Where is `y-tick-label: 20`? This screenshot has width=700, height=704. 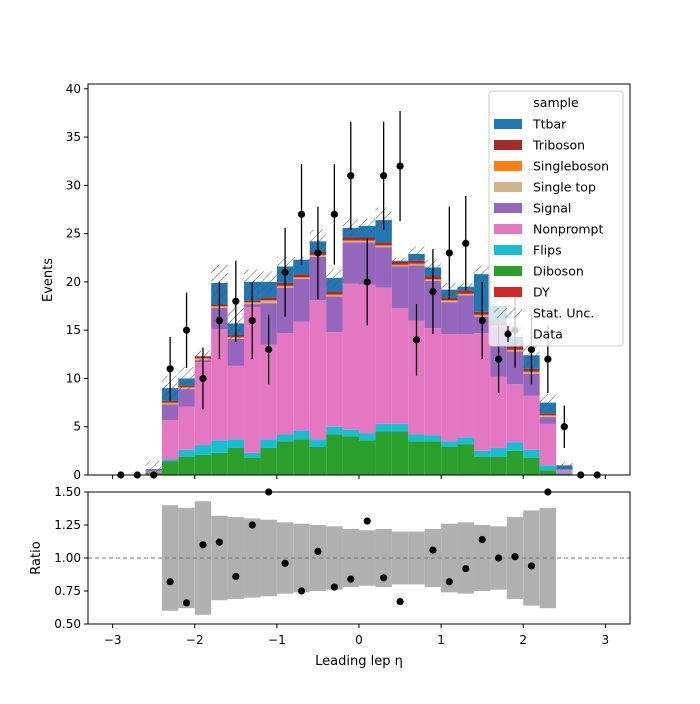
y-tick-label: 20 is located at coordinates (73, 282).